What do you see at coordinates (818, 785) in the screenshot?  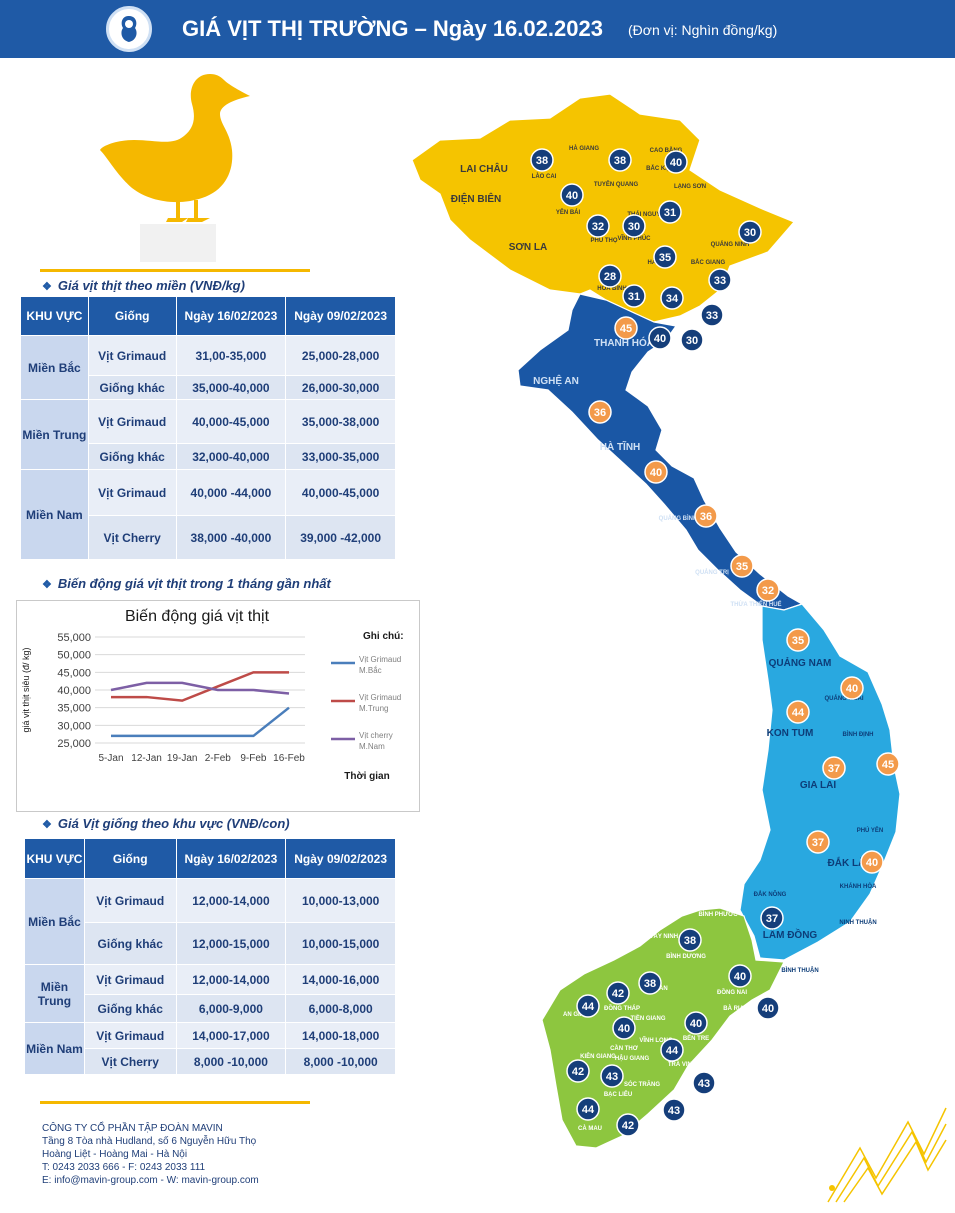 I see `province-label: GIA LAI` at bounding box center [818, 785].